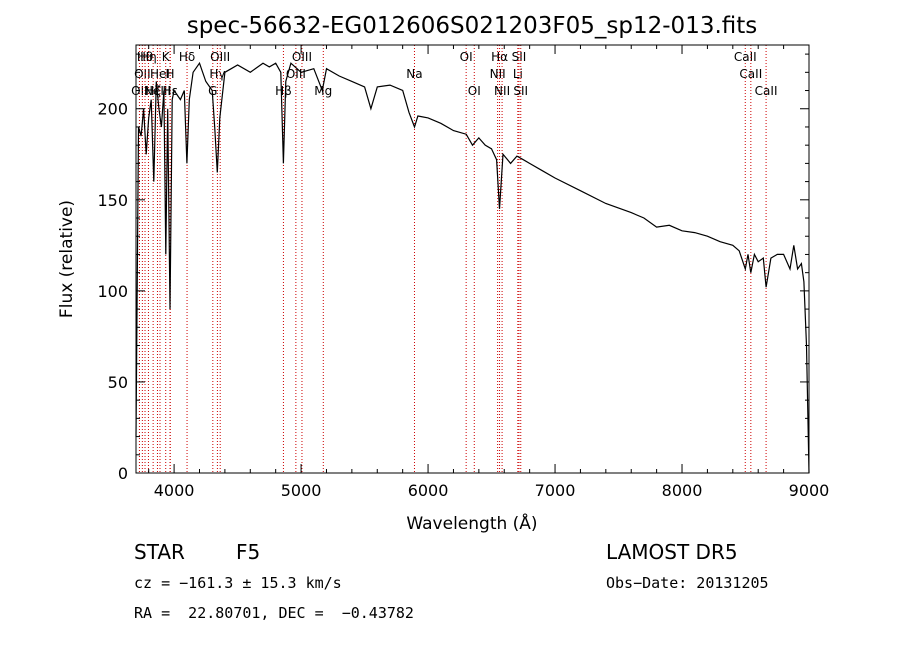 The width and height of the screenshot is (900, 649). Describe the element at coordinates (274, 613) in the screenshot. I see `coordinates: RA = 22.80701, DEC = −0.43782` at that location.